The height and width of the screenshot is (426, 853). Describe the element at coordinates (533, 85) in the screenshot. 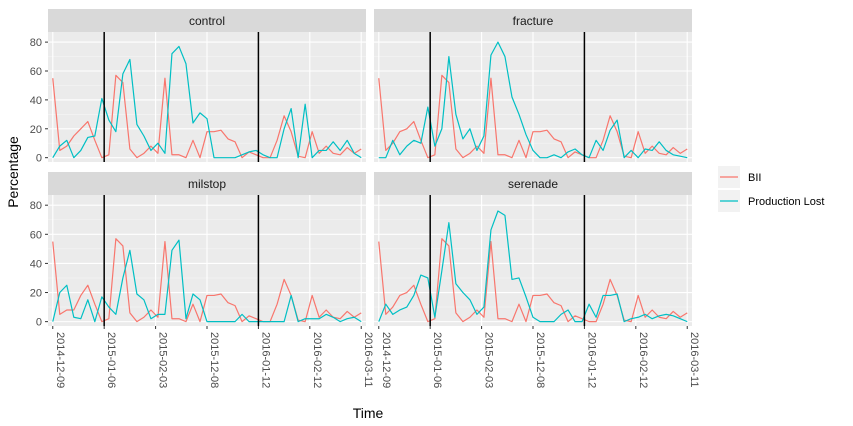

I see `panel-fracture: fracture` at that location.